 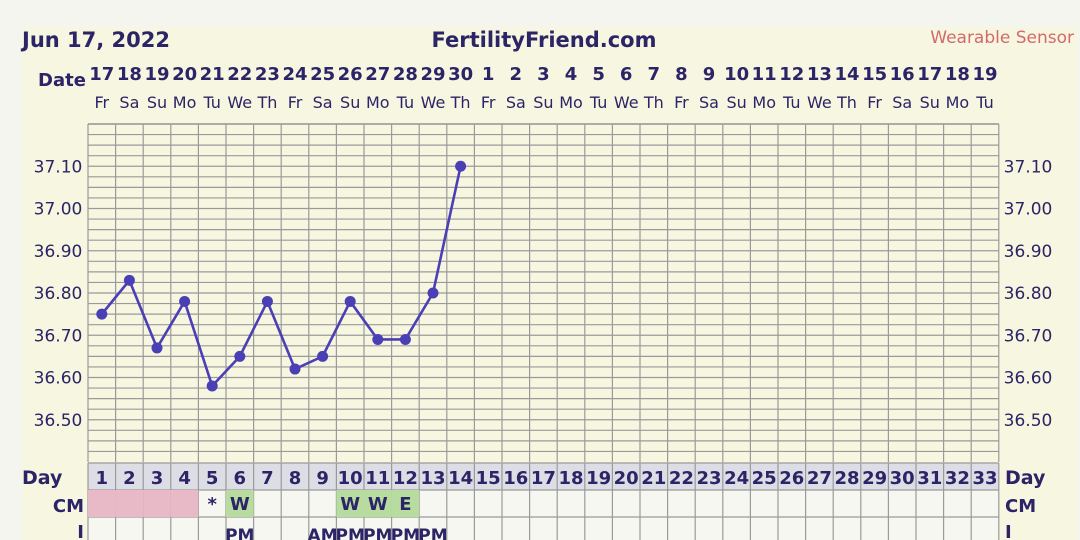 What do you see at coordinates (156, 74) in the screenshot?
I see `date-number: 19` at bounding box center [156, 74].